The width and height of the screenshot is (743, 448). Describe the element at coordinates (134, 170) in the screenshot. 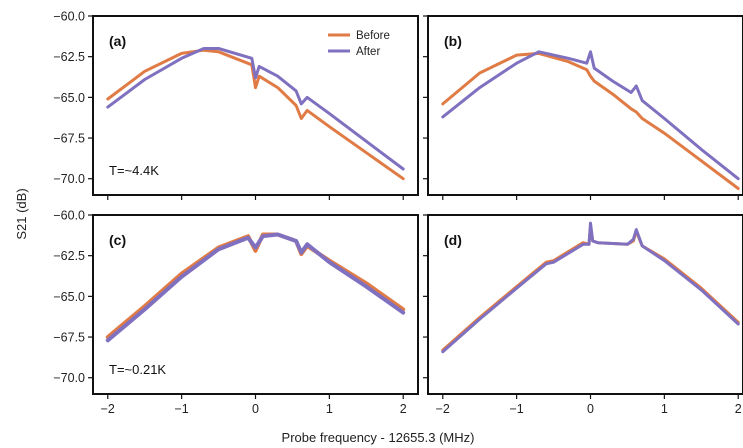

I see `temperature-annotation: T=~4.4K` at that location.